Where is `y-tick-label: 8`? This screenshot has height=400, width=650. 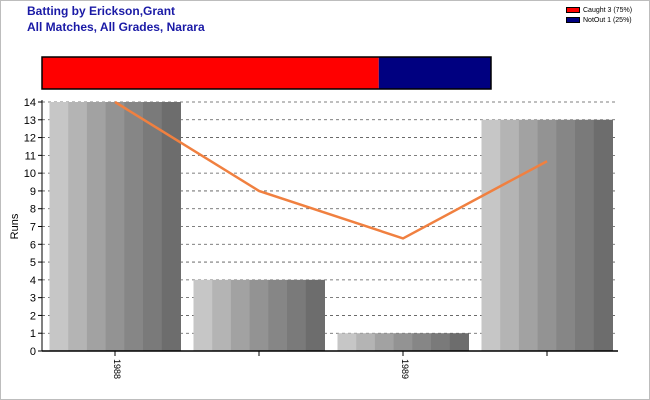
y-tick-label: 8 is located at coordinates (33, 210).